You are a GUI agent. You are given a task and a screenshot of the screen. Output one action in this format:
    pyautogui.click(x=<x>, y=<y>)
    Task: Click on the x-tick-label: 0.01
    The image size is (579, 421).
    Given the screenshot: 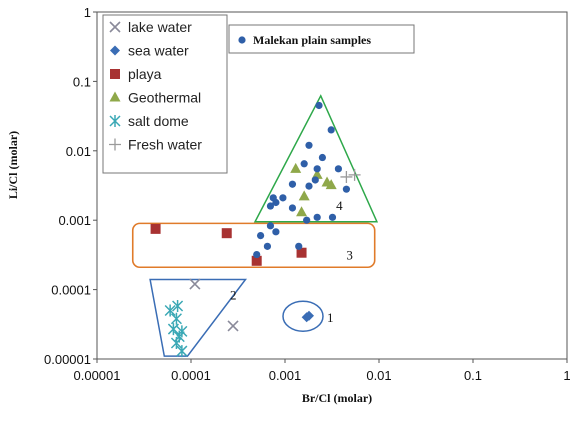 What is the action you would take?
    pyautogui.click(x=378, y=375)
    